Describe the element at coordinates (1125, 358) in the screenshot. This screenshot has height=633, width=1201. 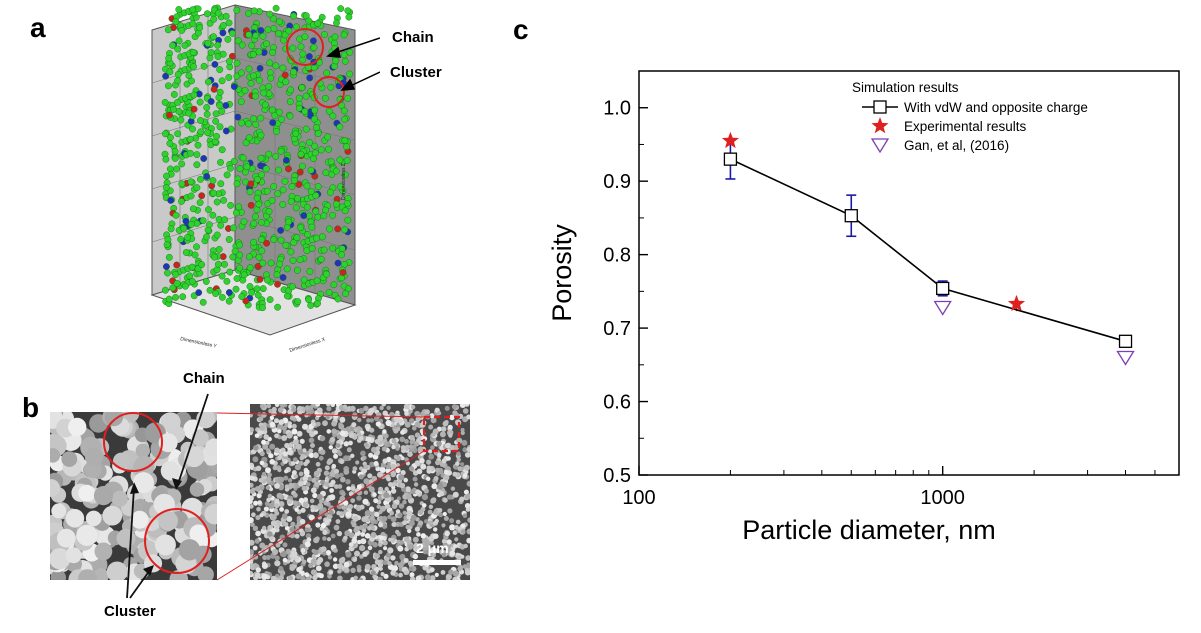
I see `gan-2016-point` at that location.